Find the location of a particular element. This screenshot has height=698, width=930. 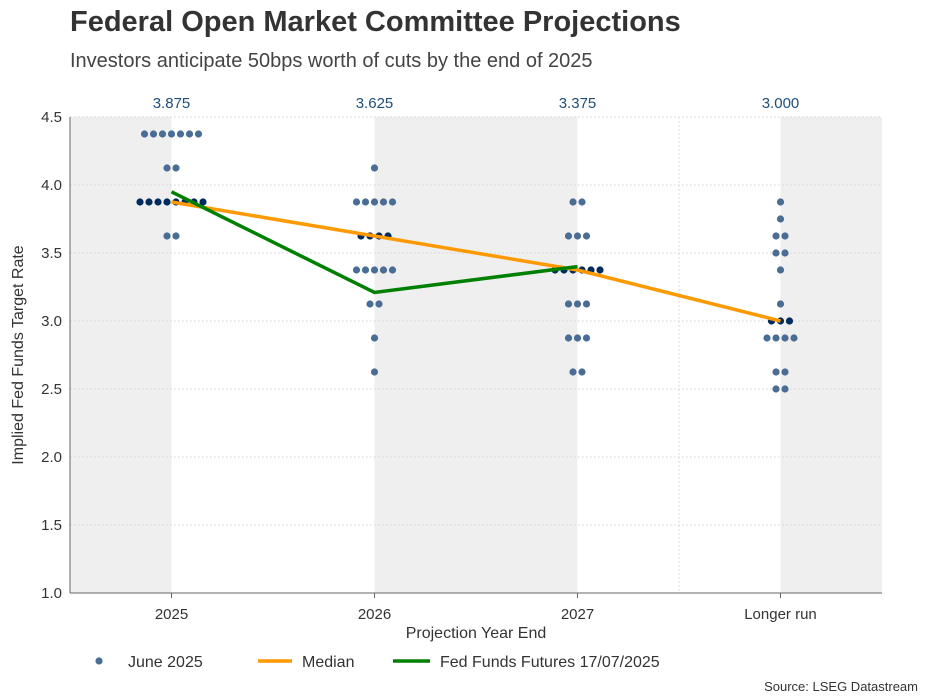

futures-line is located at coordinates (374, 242).